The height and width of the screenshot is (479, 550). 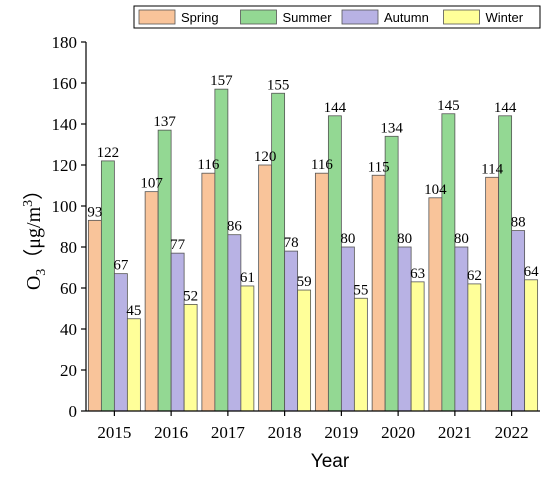 What do you see at coordinates (321, 292) in the screenshot?
I see `bar-spring-2019` at bounding box center [321, 292].